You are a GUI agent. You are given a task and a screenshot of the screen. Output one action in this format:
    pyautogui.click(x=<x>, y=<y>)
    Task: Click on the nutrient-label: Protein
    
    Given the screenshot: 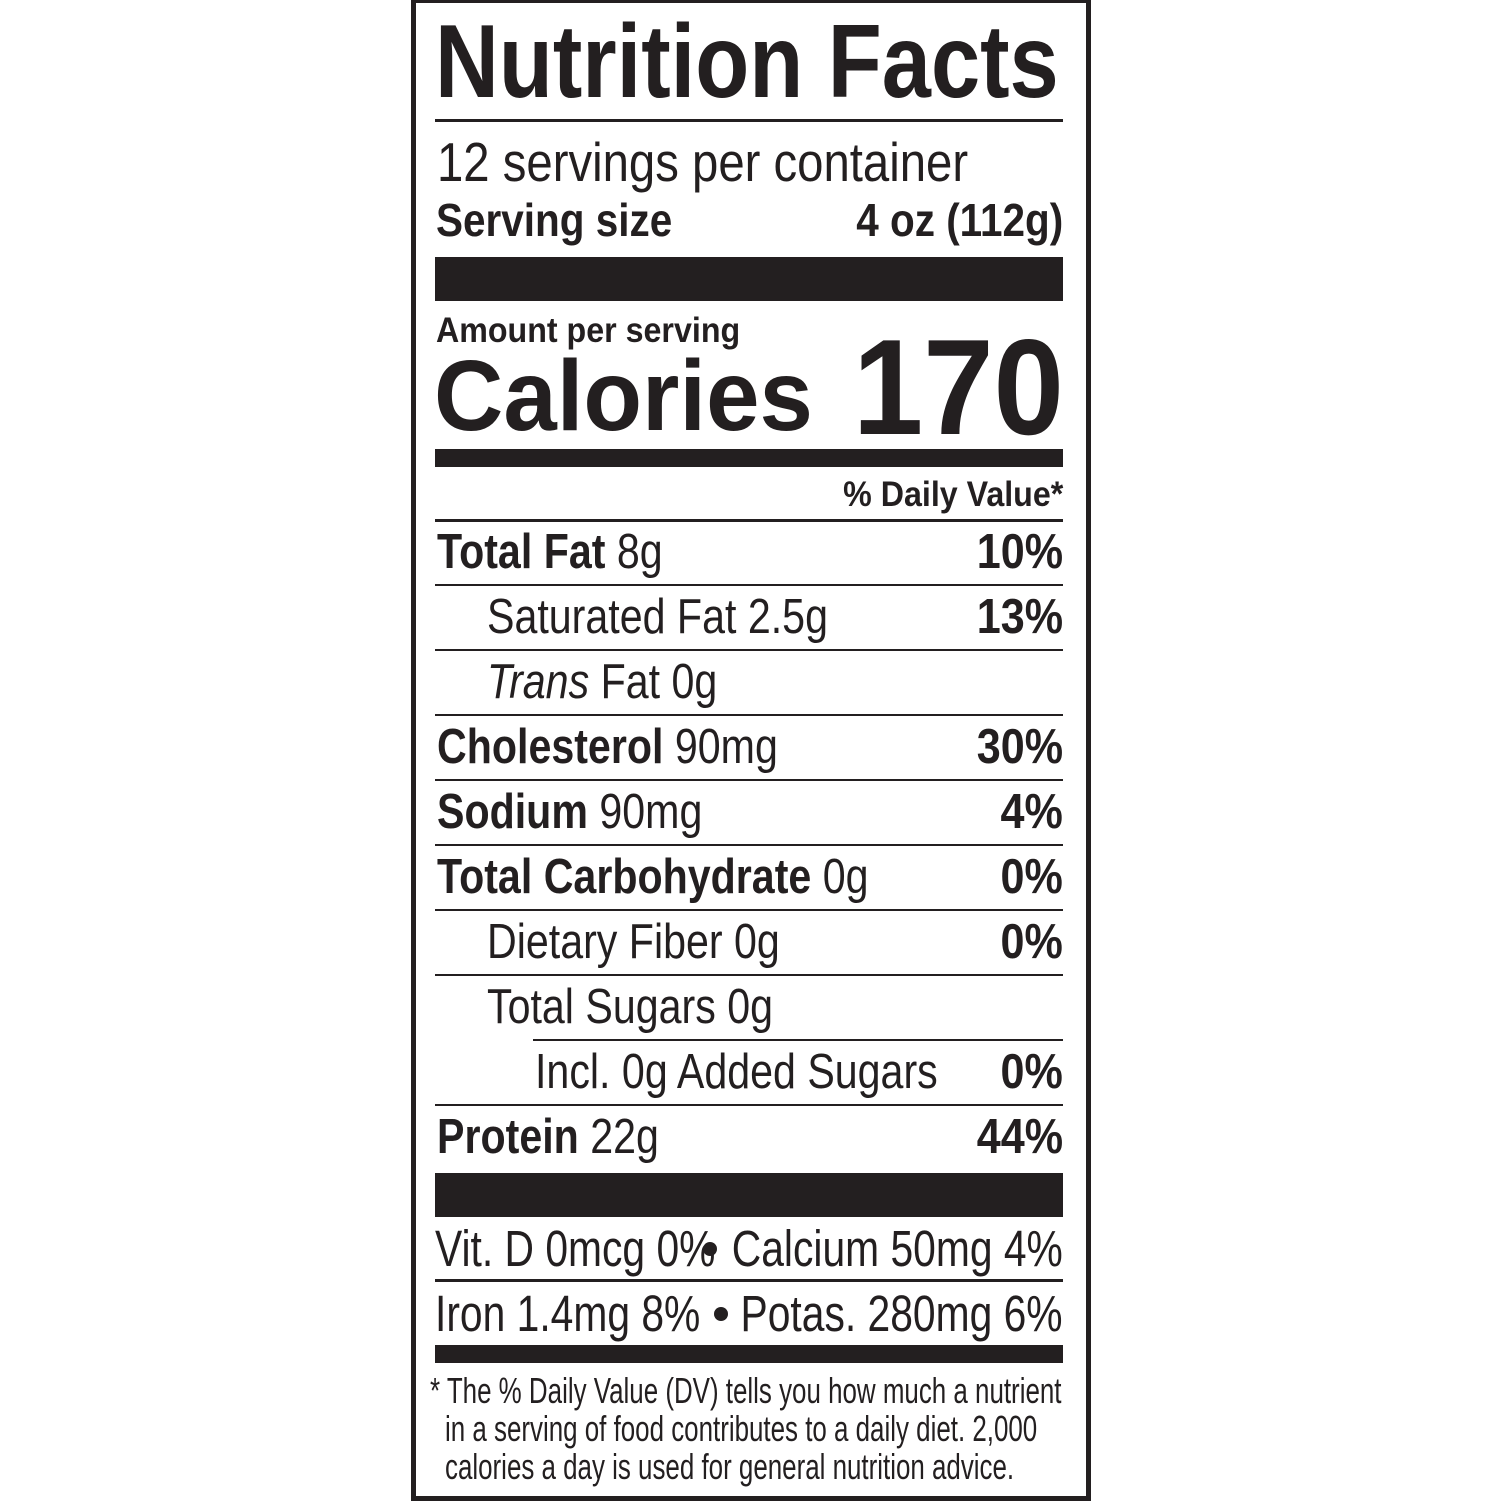 What is the action you would take?
    pyautogui.click(x=508, y=1137)
    